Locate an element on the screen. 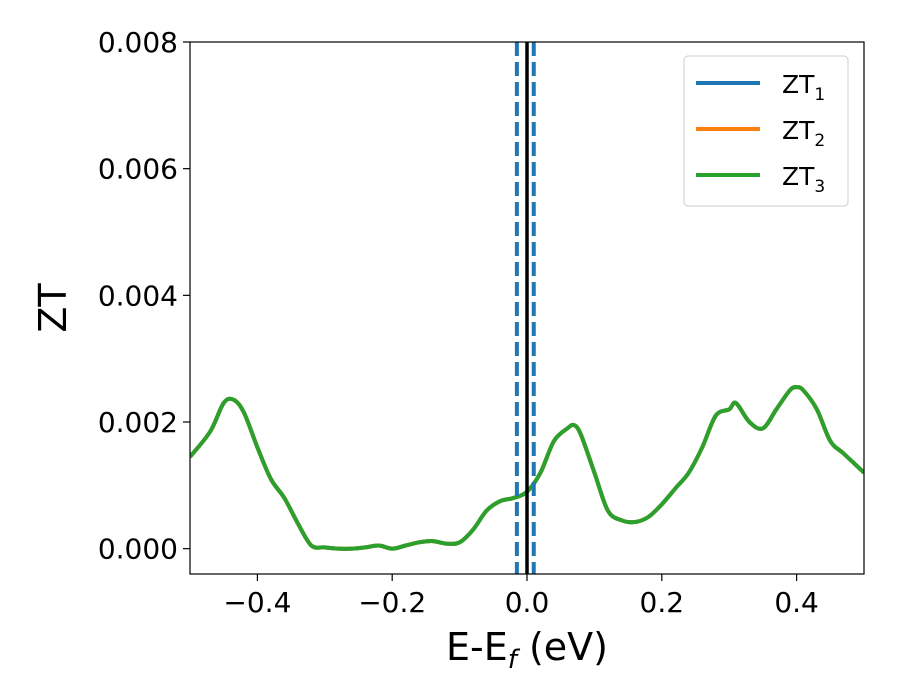 This screenshot has width=900, height=700. x-axis: −0.4 −0.2 0.0 0.2 0.4 is located at coordinates (521, 596).